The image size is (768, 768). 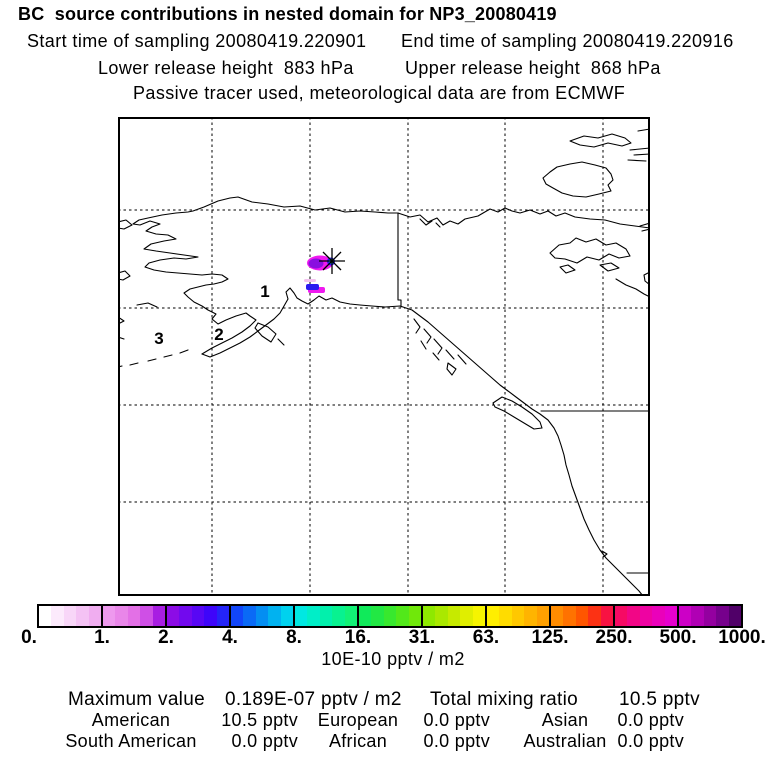 What do you see at coordinates (102, 637) in the screenshot?
I see `colorbar-tick-label: 1.` at bounding box center [102, 637].